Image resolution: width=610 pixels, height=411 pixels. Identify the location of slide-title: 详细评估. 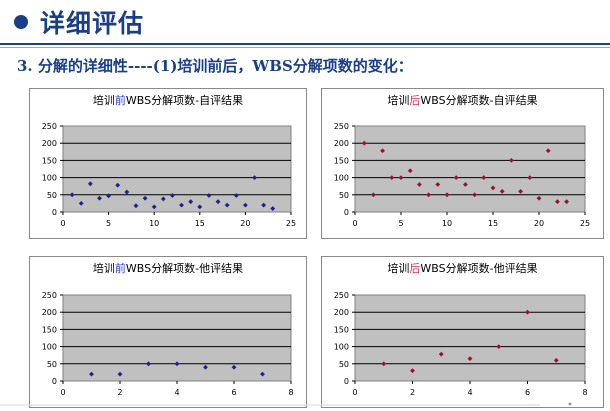
(92, 23).